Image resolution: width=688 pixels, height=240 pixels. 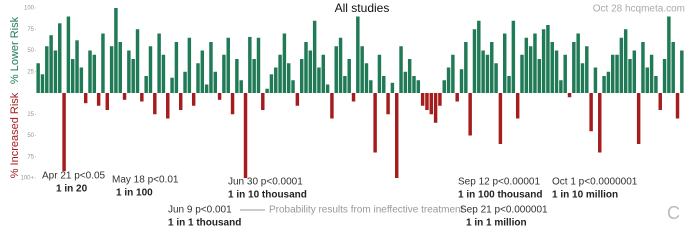 What do you see at coordinates (496, 223) in the screenshot?
I see `annotation-odds: 1 in 1 million` at bounding box center [496, 223].